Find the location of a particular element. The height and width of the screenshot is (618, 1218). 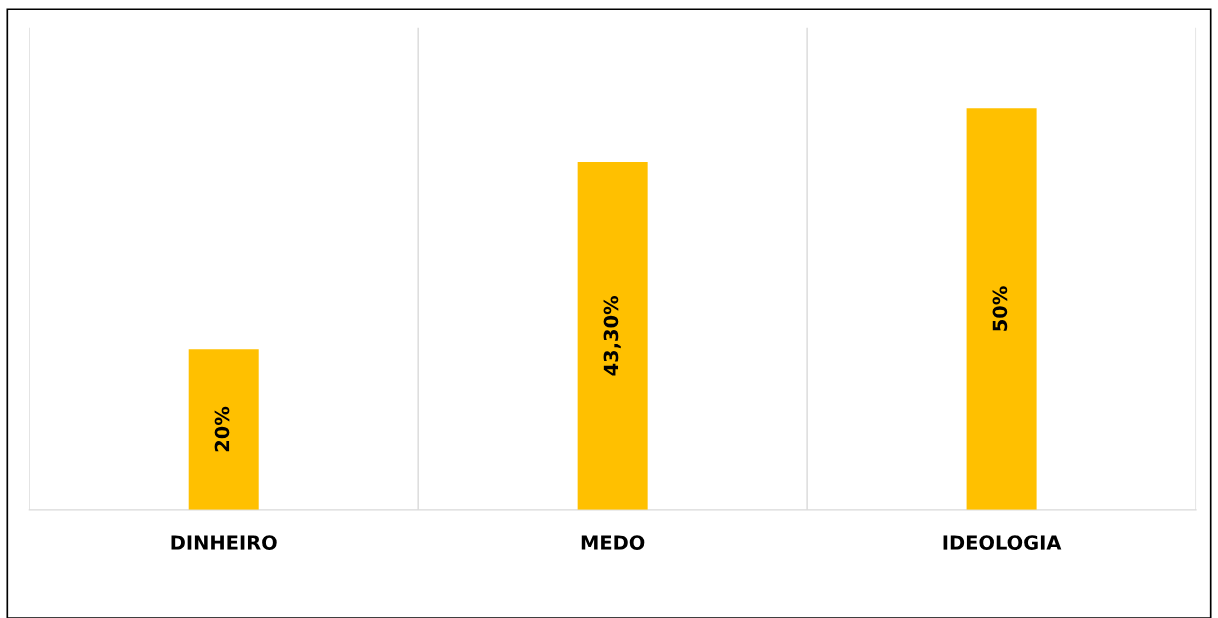

data-label: 43,30% is located at coordinates (612, 336).